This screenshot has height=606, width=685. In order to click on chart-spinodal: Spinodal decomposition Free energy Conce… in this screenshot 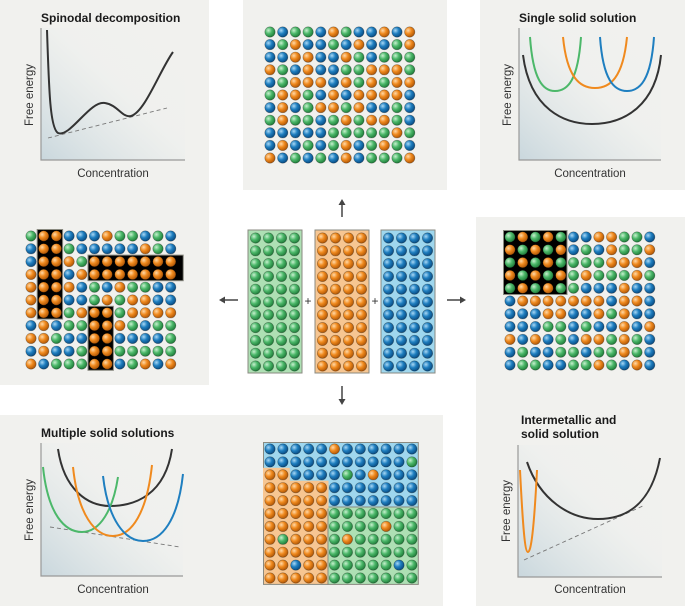, I will do `click(104, 95)`.